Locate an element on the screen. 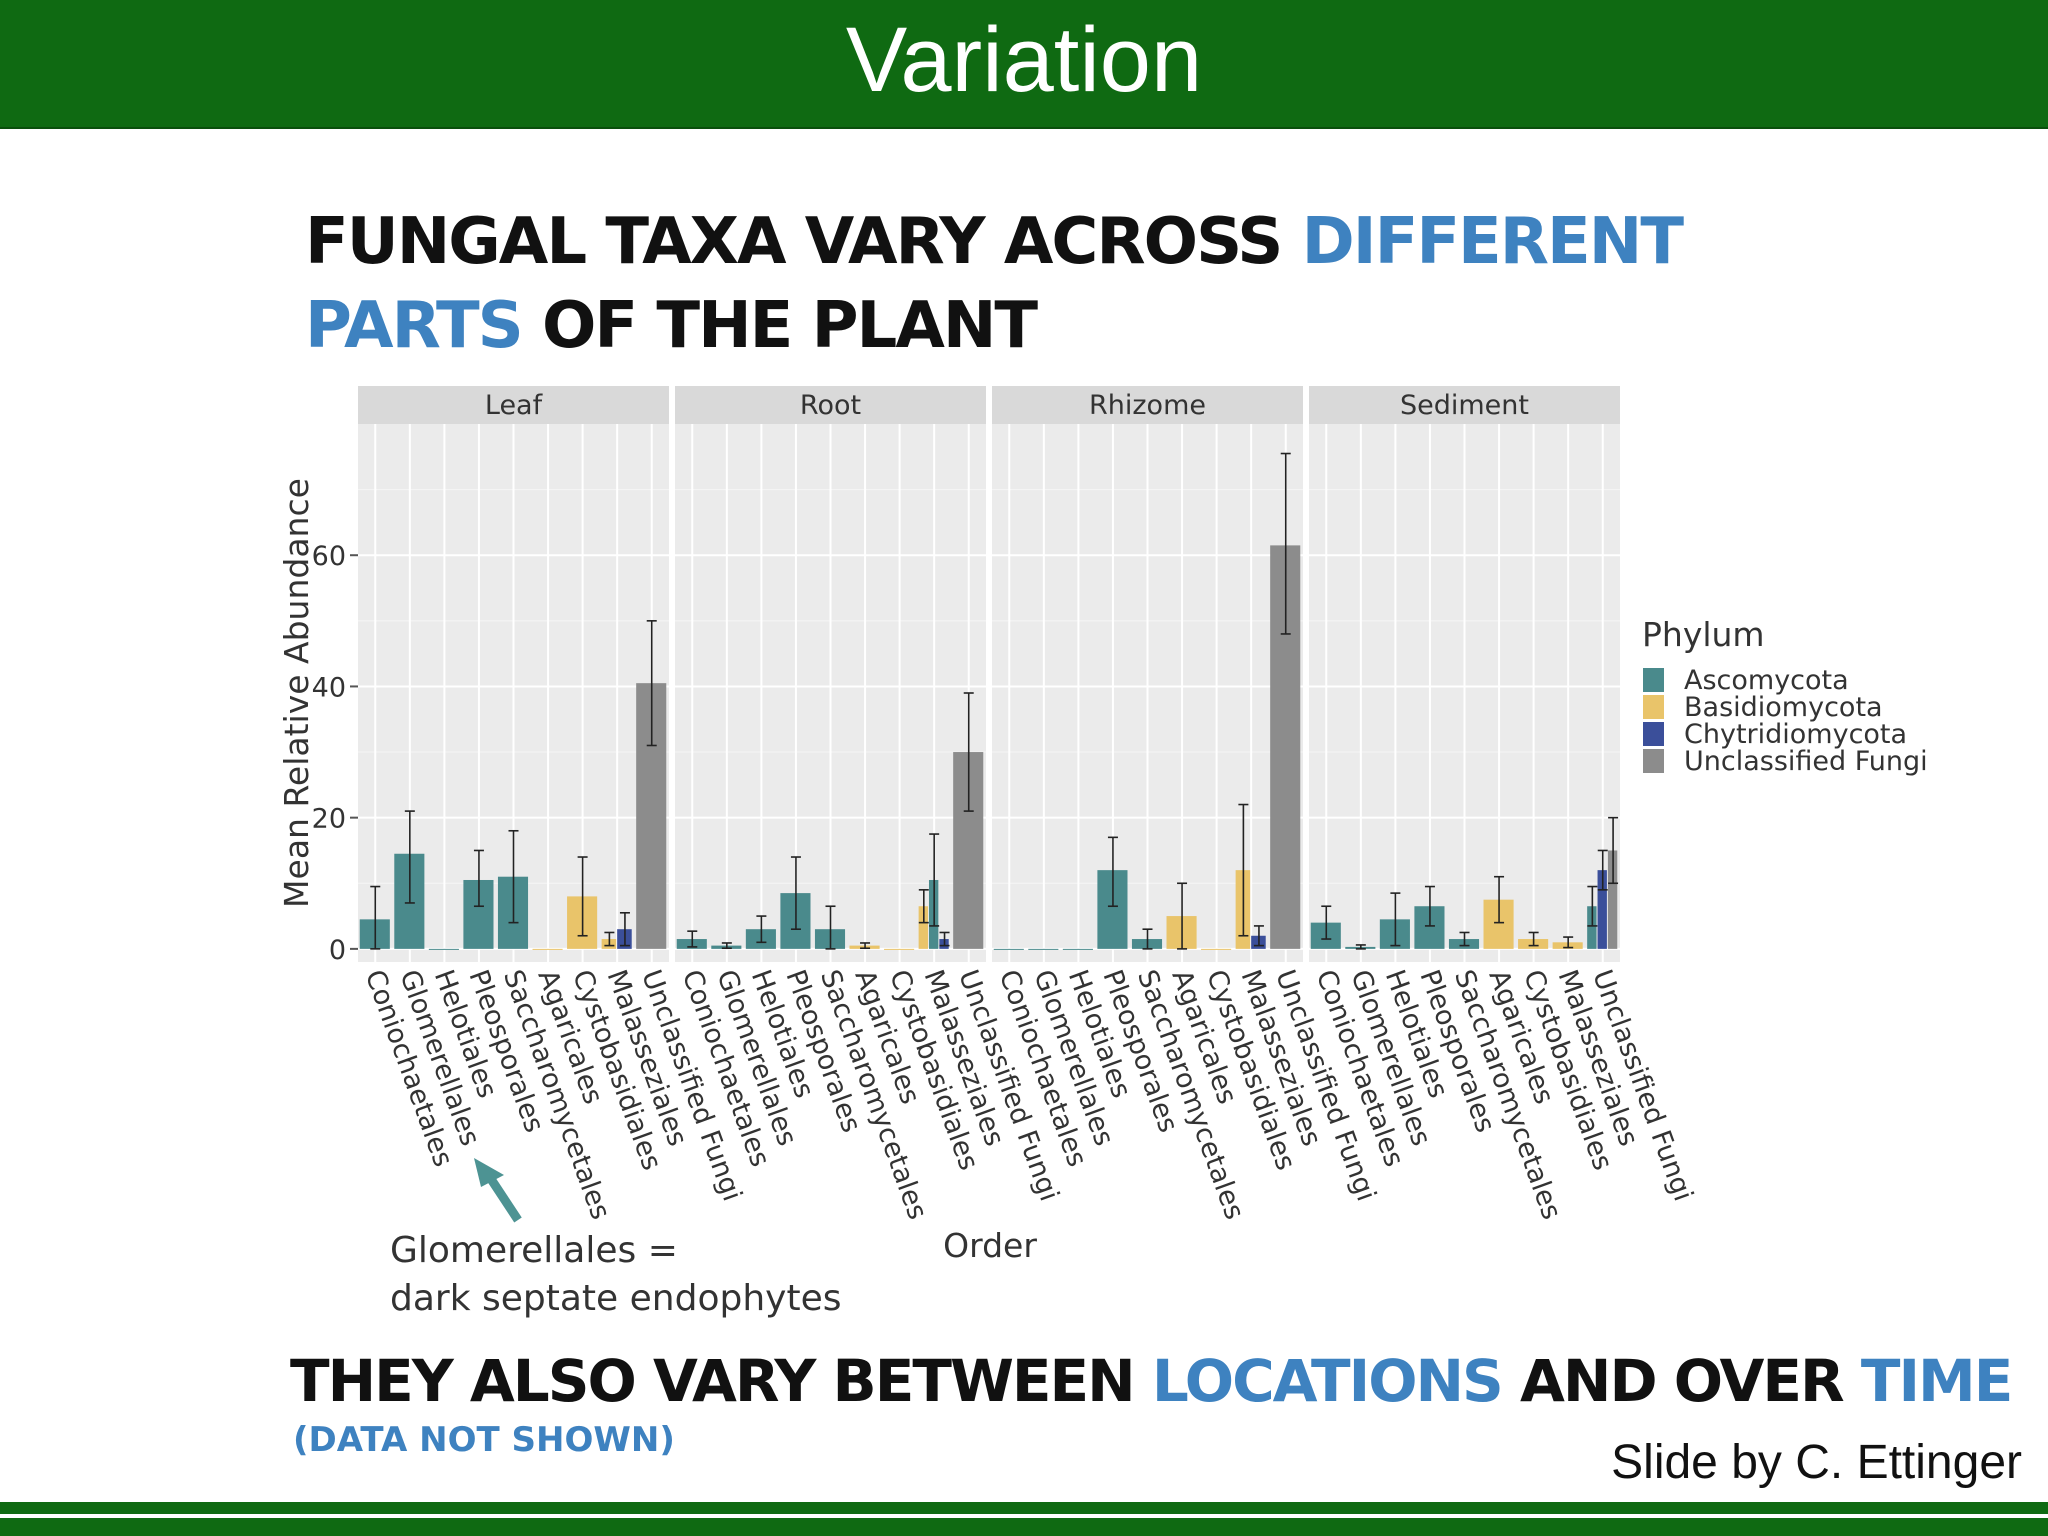 The height and width of the screenshot is (1536, 2048). facet-label: Leaf is located at coordinates (514, 405).